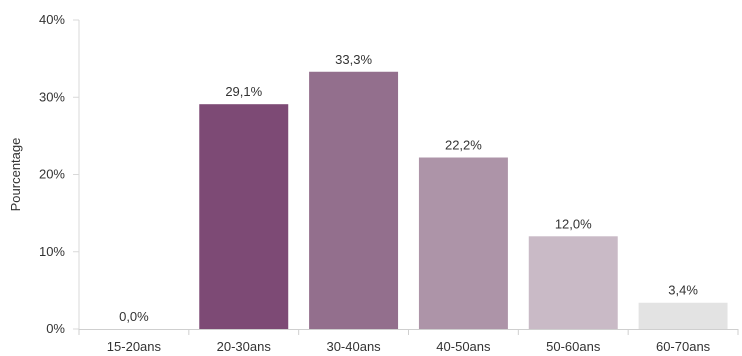  I want to click on value-label: 12,0%, so click(573, 223).